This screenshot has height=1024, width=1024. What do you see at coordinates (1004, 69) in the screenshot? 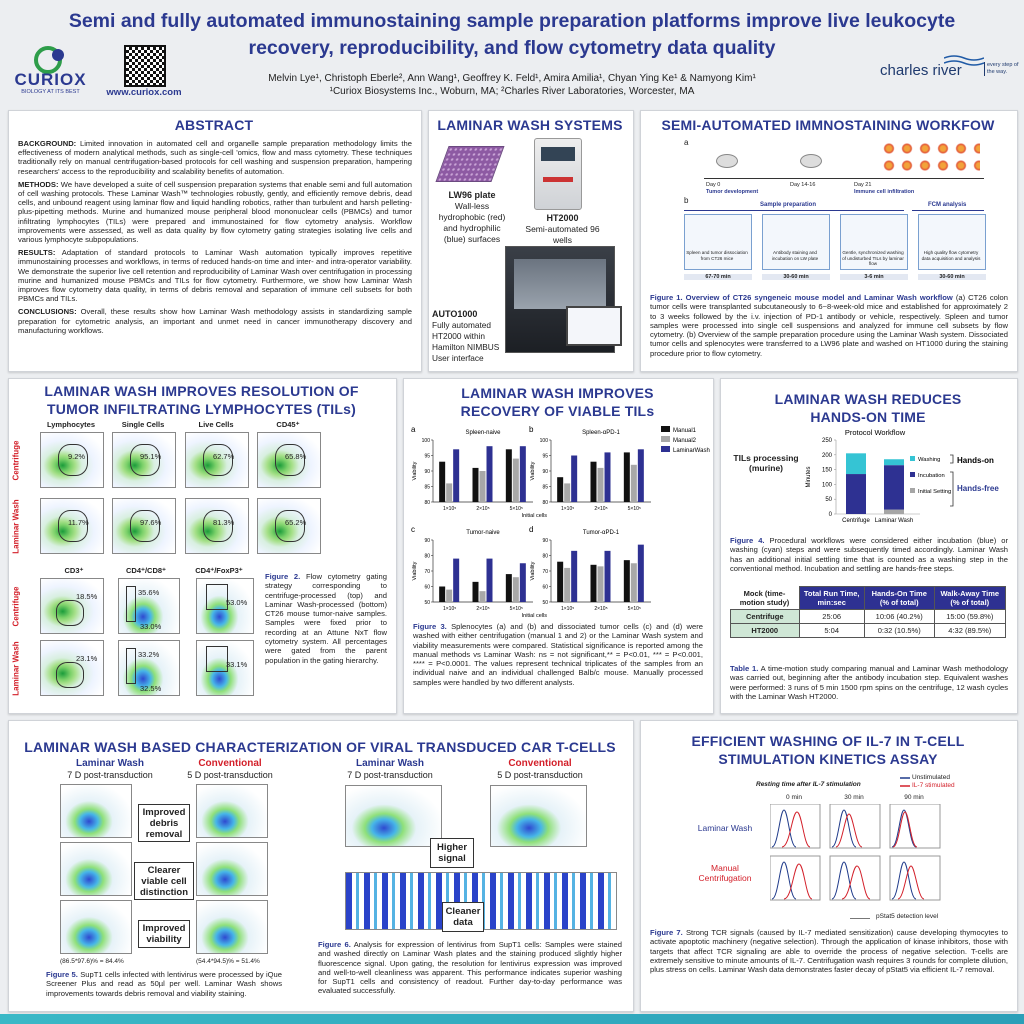
I see `charles-river-tagline: every step of the way.` at bounding box center [1004, 69].